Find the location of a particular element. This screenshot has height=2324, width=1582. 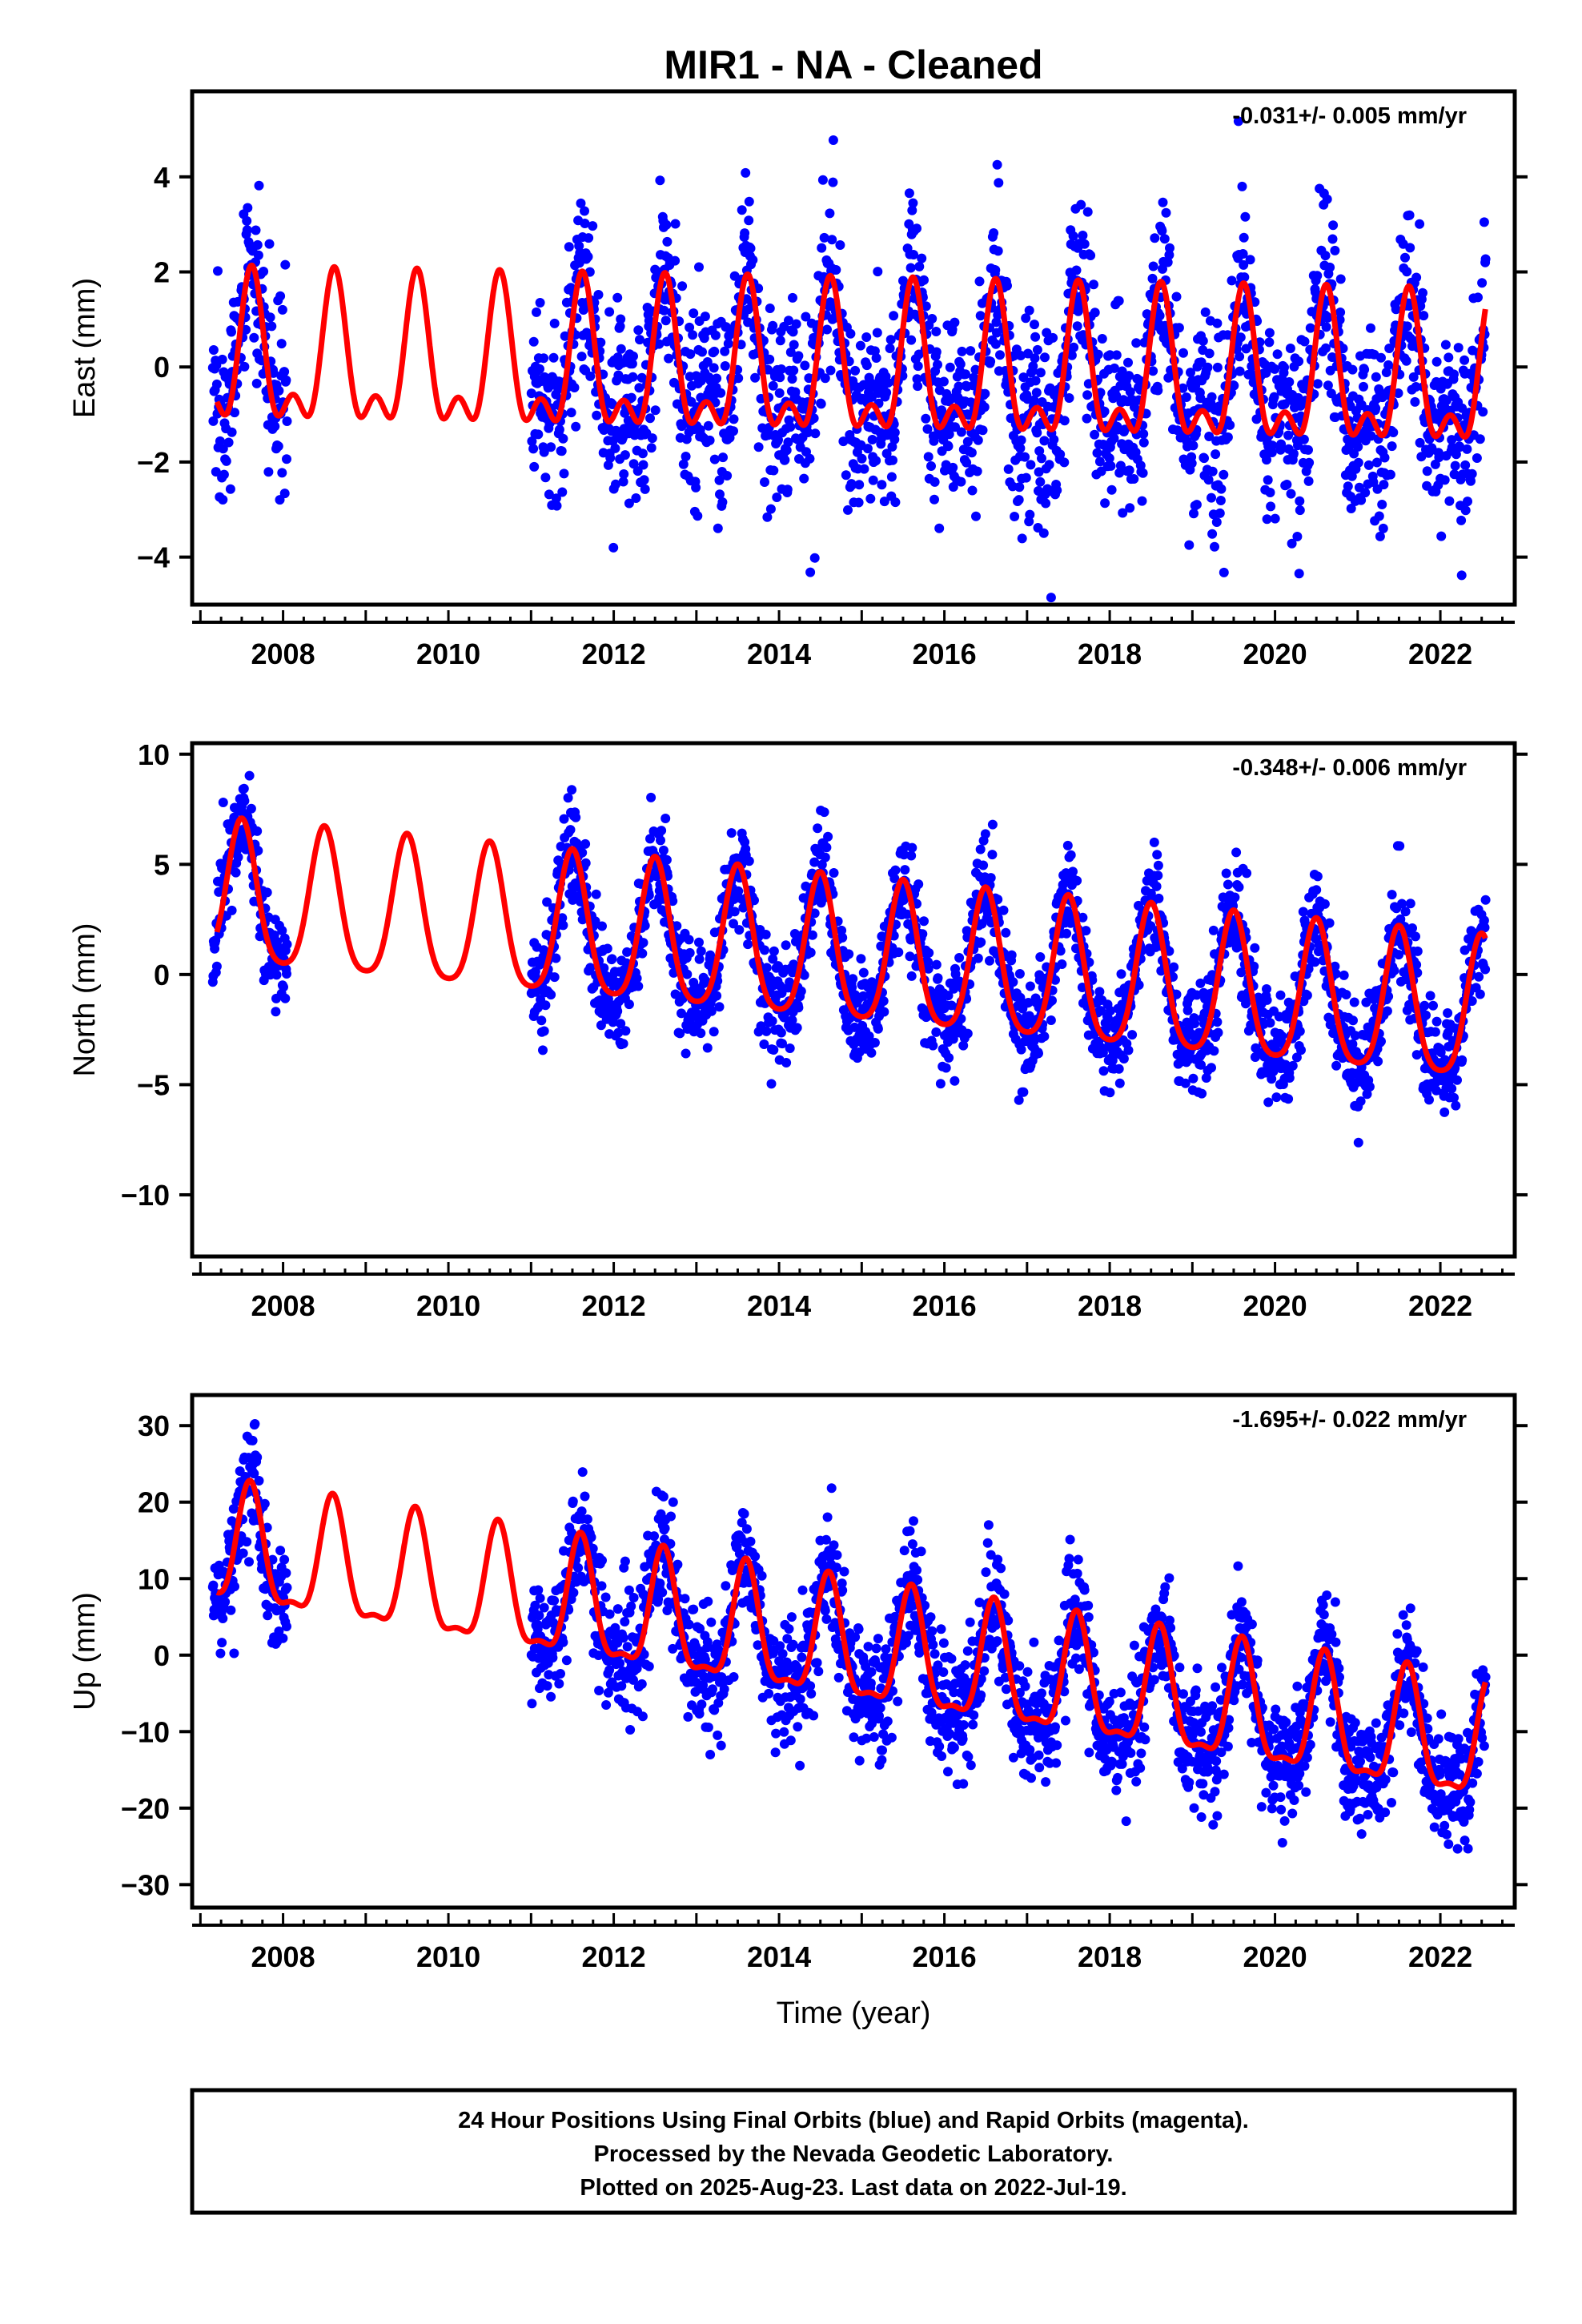

x-tick-label: 2010 is located at coordinates (448, 653).